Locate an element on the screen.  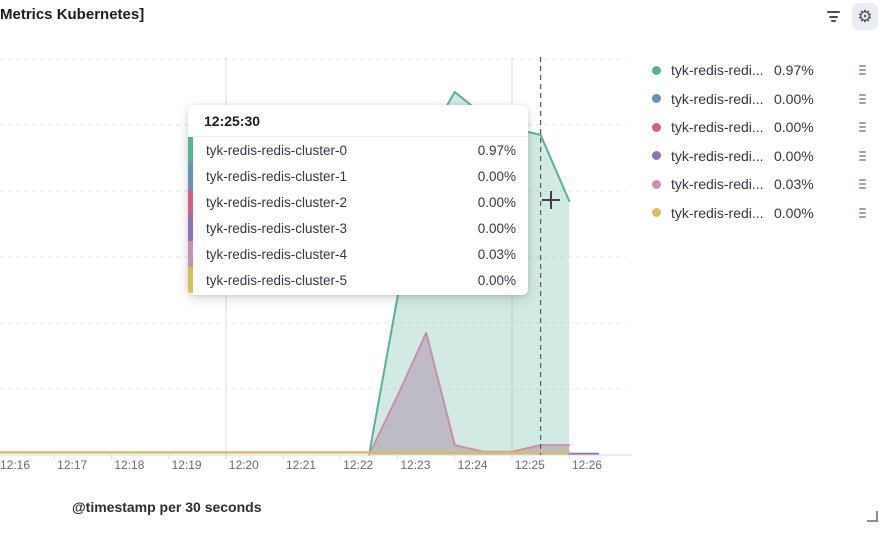
panel-title: Metrics Kubernetes] is located at coordinates (72, 14).